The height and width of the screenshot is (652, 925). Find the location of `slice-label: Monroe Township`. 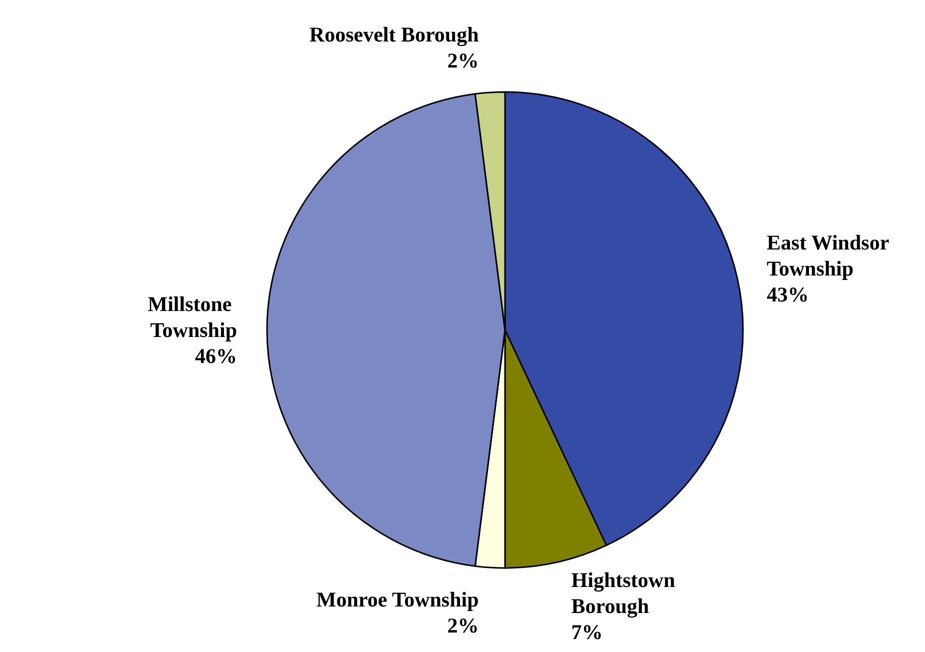

slice-label: Monroe Township is located at coordinates (397, 599).